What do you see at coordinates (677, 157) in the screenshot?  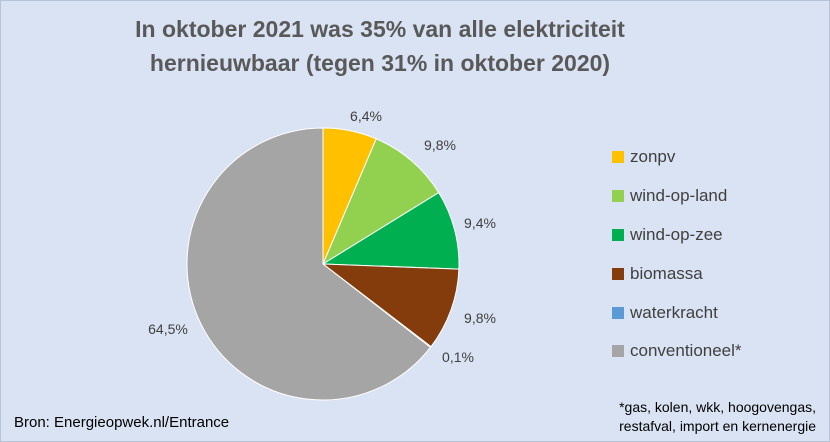 I see `legend-item-zonpv: zonpv` at bounding box center [677, 157].